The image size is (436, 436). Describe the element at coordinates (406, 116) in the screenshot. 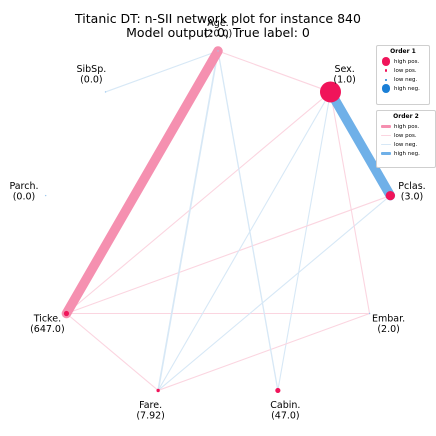

I see `legend-order-2-title: Order 2` at that location.